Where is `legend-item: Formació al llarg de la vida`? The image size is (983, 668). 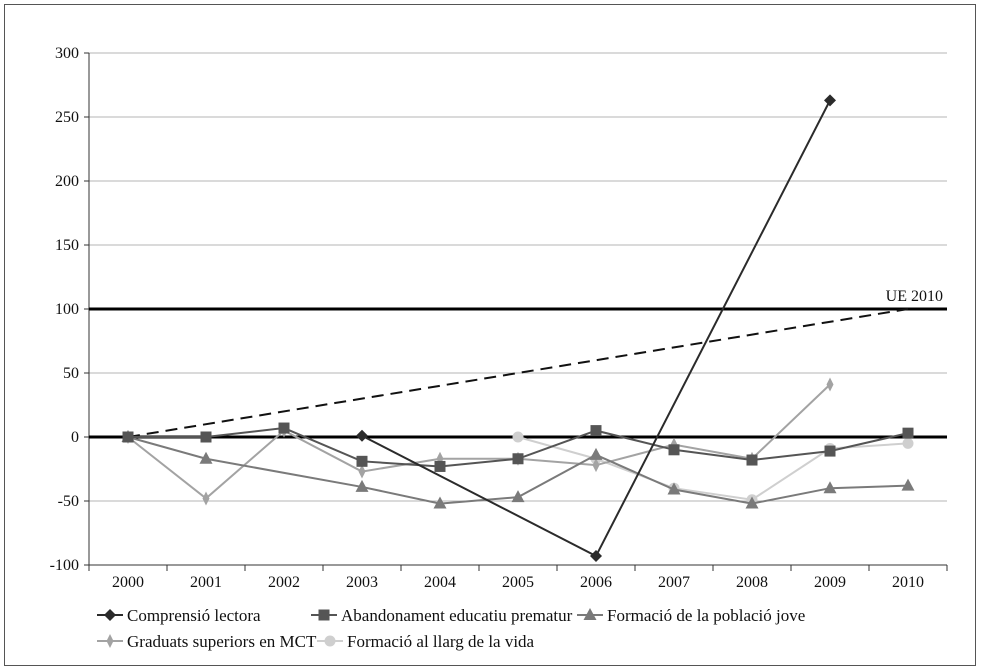
legend-item: Formació al llarg de la vida is located at coordinates (426, 641).